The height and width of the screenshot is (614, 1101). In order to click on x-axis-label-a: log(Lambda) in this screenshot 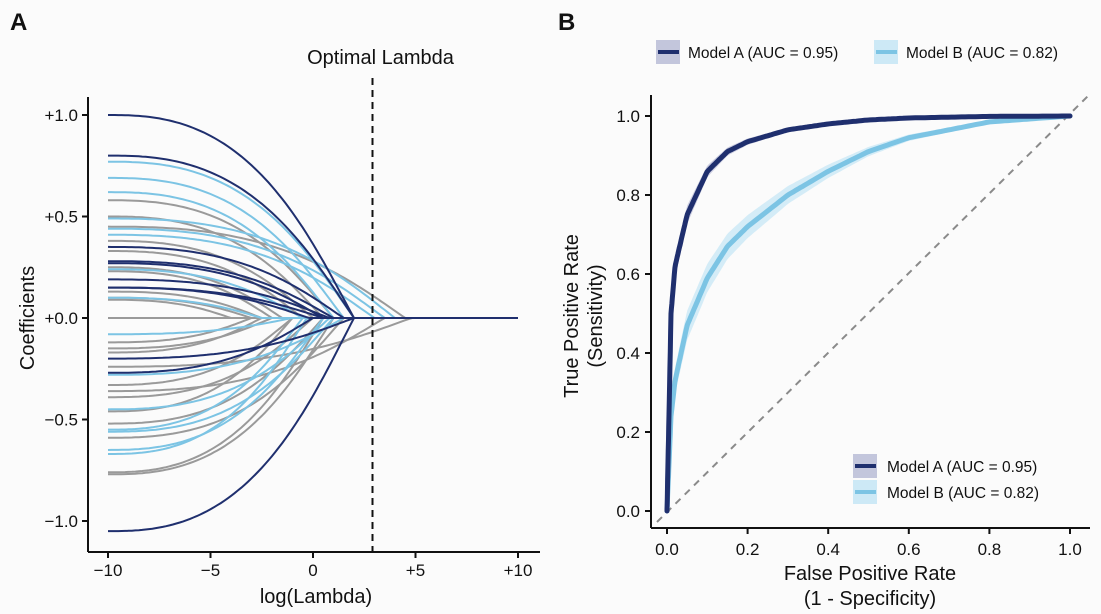, I will do `click(316, 597)`.